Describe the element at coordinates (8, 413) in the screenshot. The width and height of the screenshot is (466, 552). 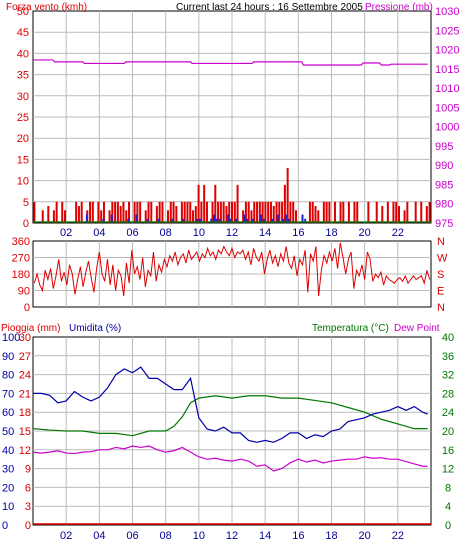
I see `humidity-y-tick: 60` at that location.